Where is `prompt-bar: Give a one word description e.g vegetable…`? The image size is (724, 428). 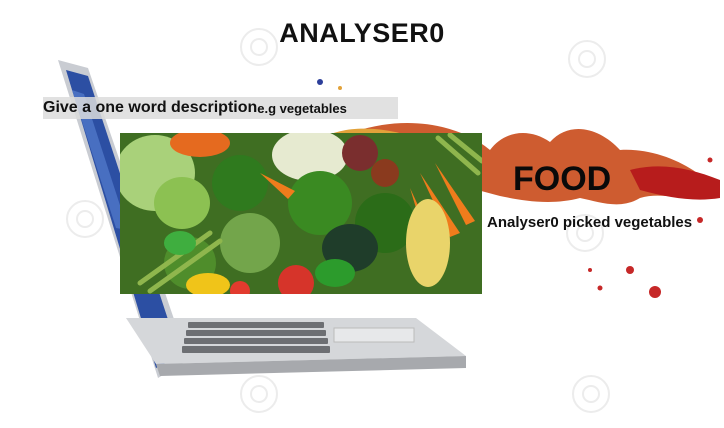 prompt-bar: Give a one word description e.g vegetable… is located at coordinates (220, 108).